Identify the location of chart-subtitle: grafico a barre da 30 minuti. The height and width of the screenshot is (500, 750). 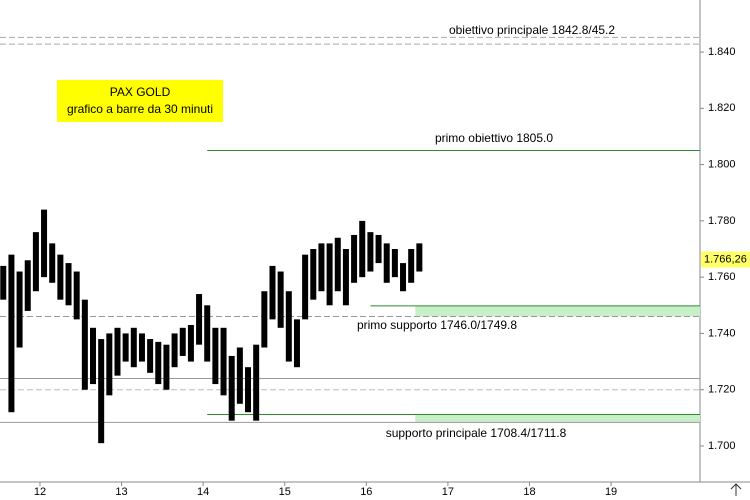
(140, 109).